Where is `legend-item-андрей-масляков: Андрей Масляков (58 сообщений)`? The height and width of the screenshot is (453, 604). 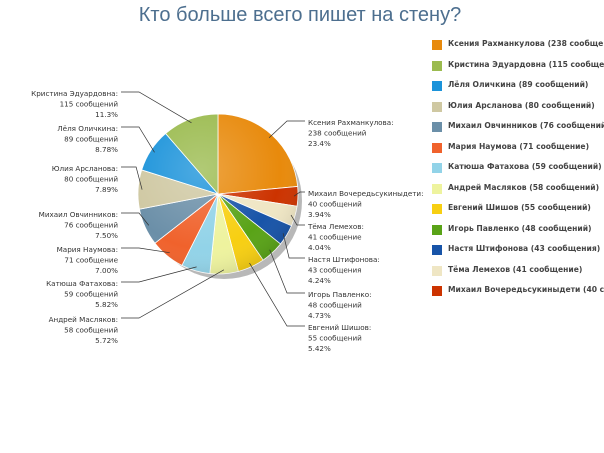
legend-item-андрей-масляков: Андрей Масляков (58 сообщений) is located at coordinates (511, 190).